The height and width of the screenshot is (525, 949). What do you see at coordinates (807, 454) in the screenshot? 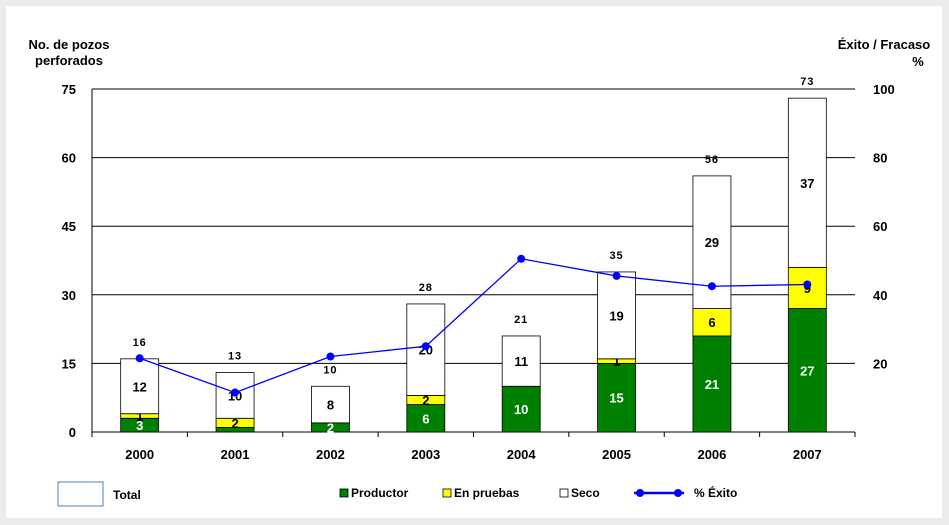
I see `x-tick-label-2007: 2007` at bounding box center [807, 454].